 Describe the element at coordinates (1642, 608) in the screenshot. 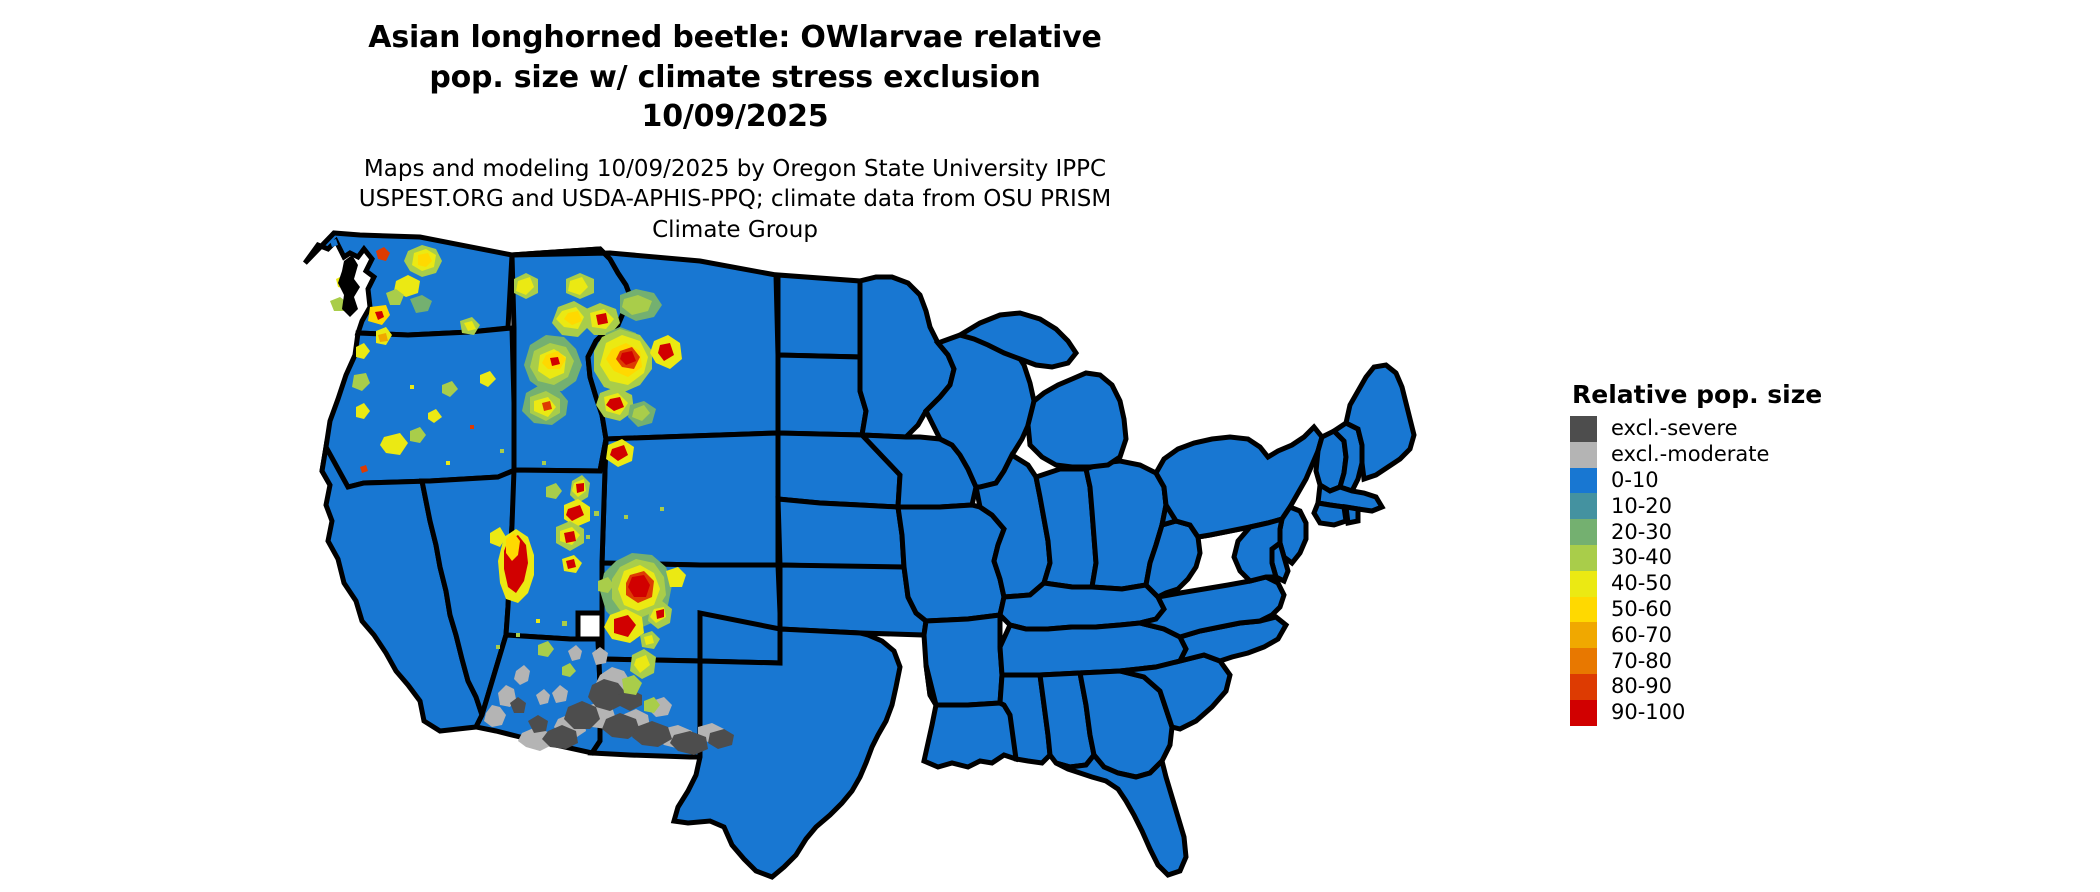

I see `legend-item-label: 50-60` at that location.